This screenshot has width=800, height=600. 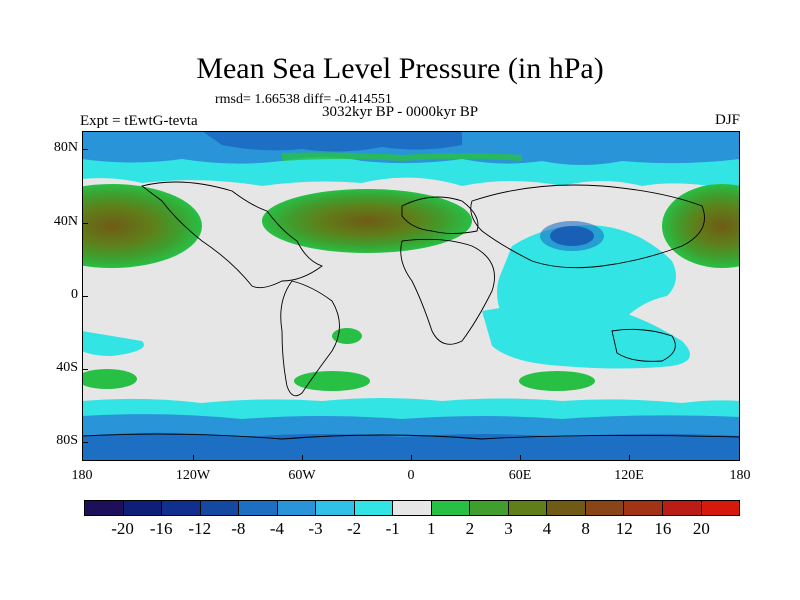 I want to click on colorbar-label: -1, so click(x=392, y=528).